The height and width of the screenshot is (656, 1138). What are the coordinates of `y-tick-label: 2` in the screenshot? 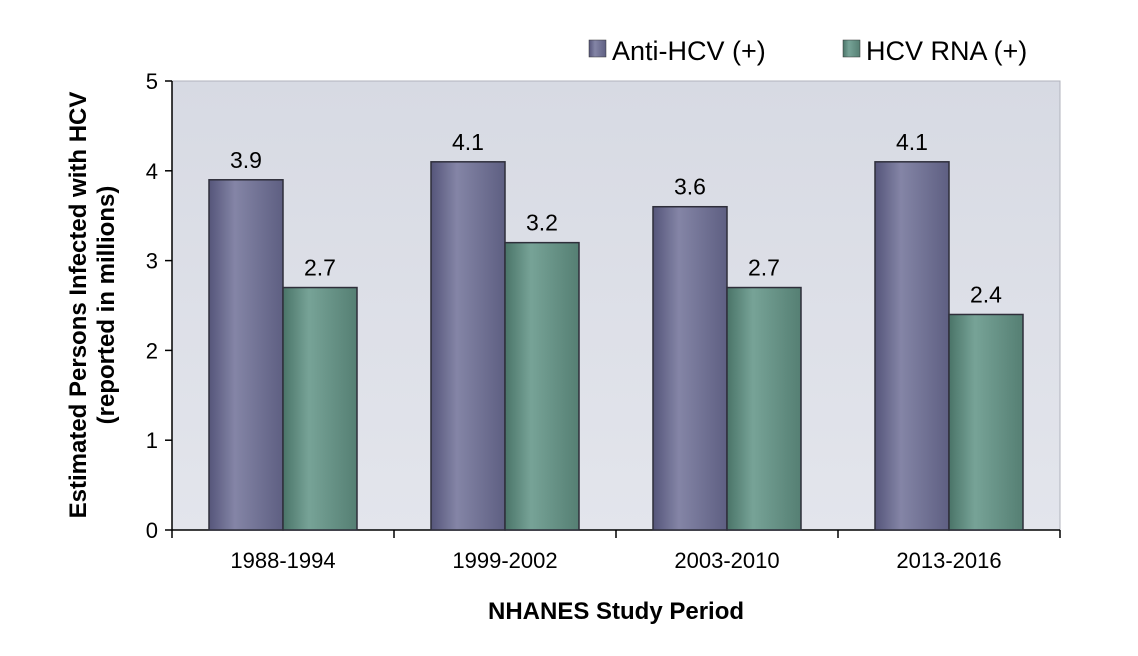 It's located at (152, 350).